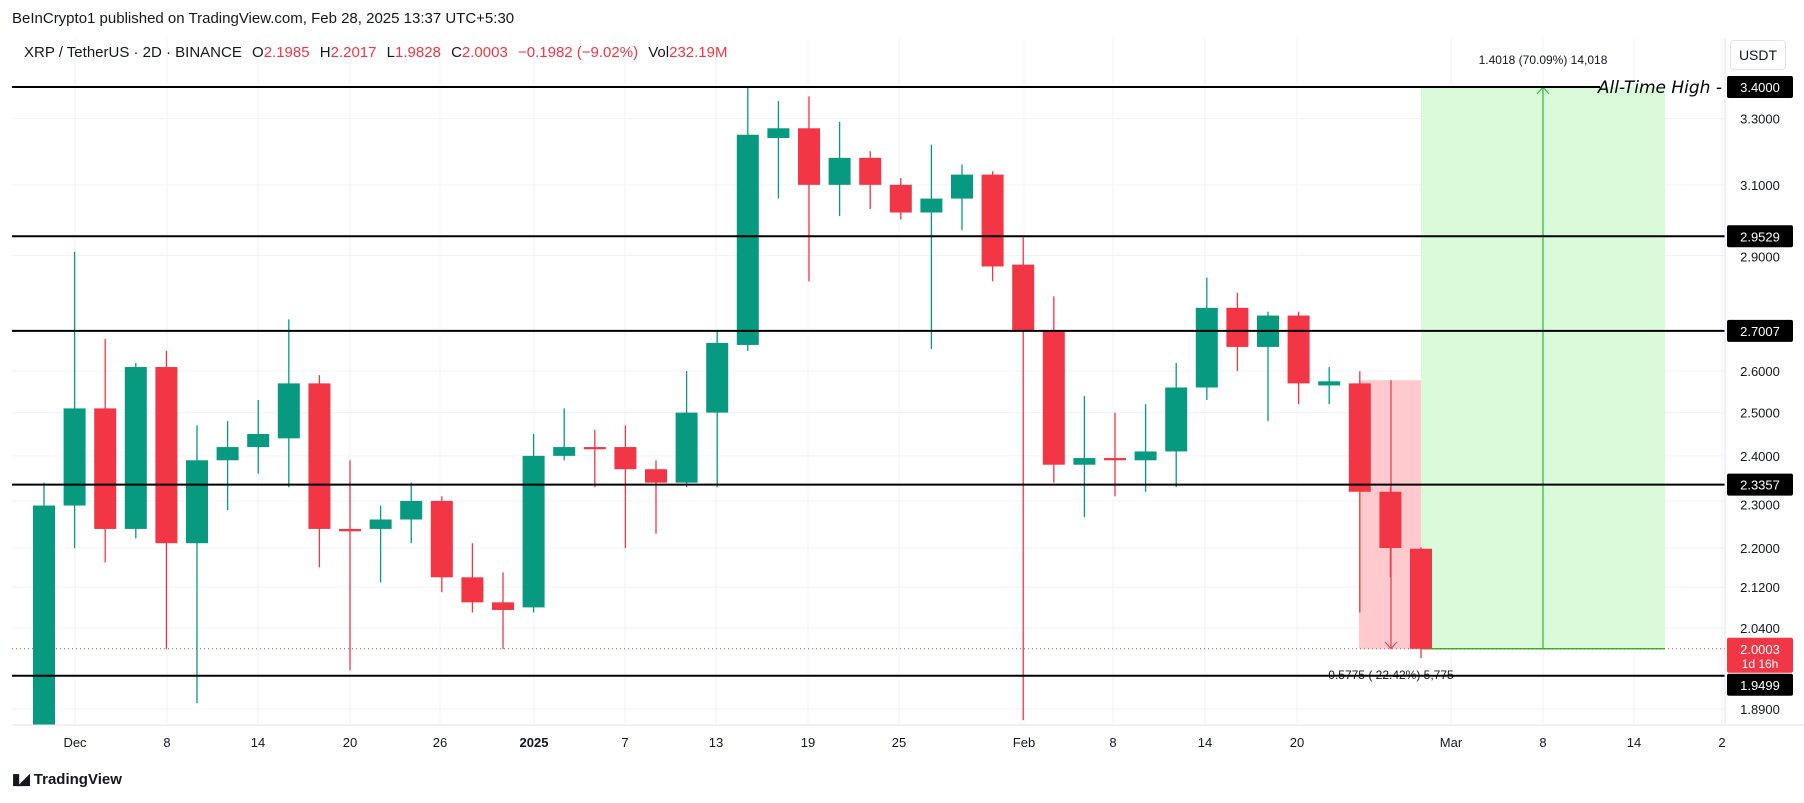 The width and height of the screenshot is (1804, 803). Describe the element at coordinates (391, 52) in the screenshot. I see `low-label: L` at that location.